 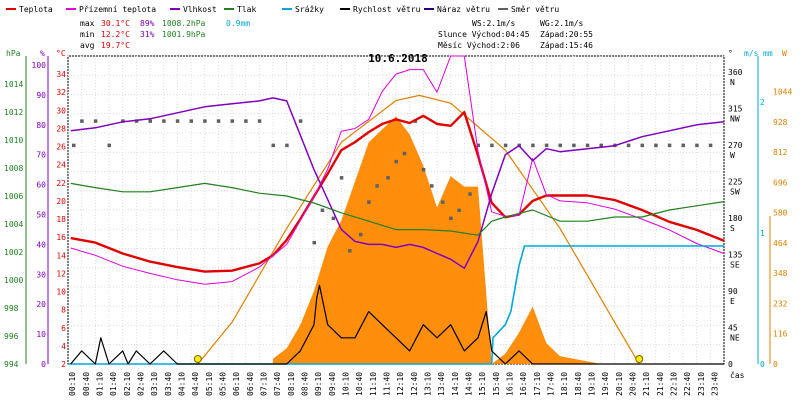 What do you see at coordinates (701, 384) in the screenshot?
I see `x-tick-label: 23:10` at bounding box center [701, 384].